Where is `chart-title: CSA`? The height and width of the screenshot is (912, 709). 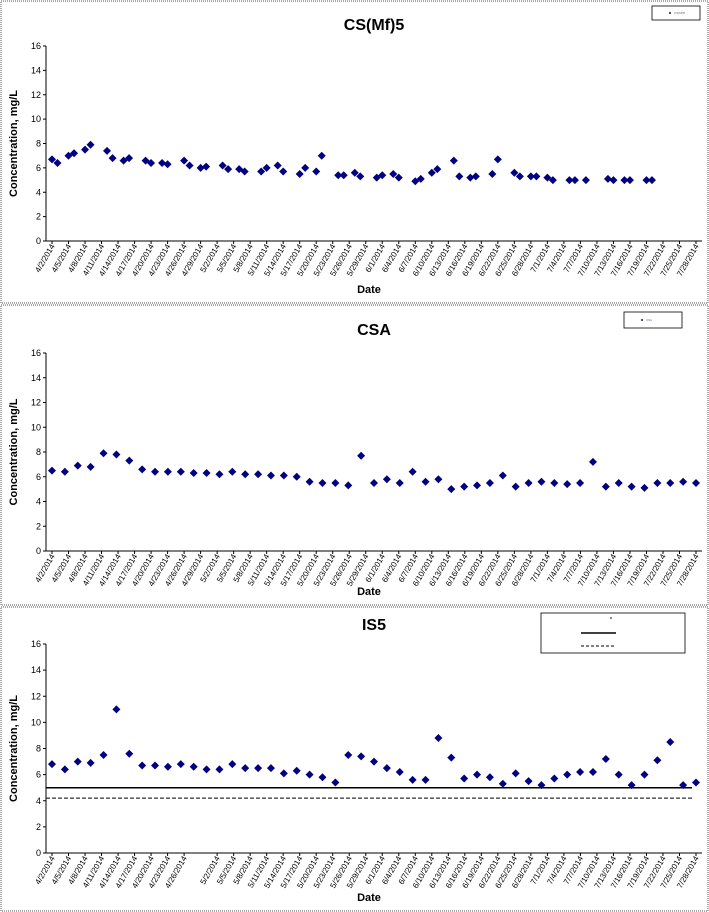 chart-title: CSA is located at coordinates (374, 330).